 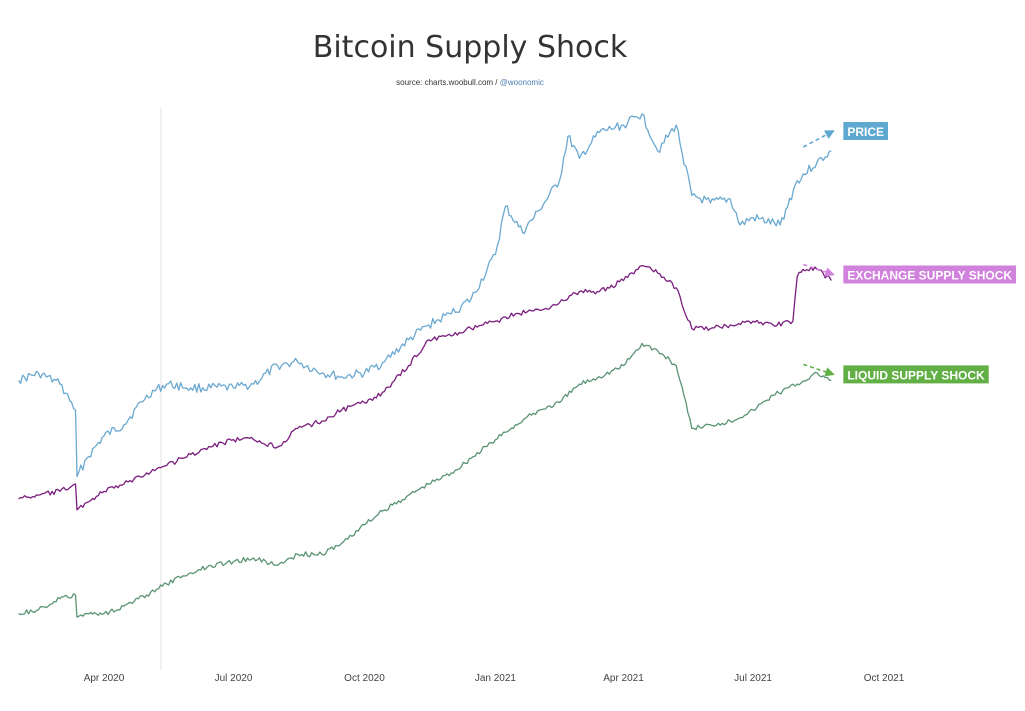 I want to click on series-label-text: EXCHANGE SUPPLY SHOCK, so click(x=929, y=276).